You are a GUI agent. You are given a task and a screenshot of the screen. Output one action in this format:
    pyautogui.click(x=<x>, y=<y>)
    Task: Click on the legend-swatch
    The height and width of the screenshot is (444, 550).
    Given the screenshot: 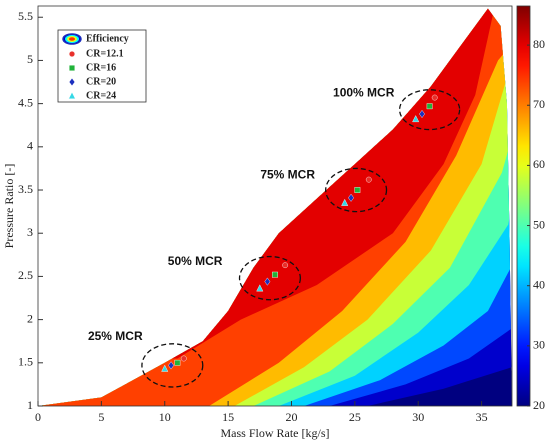 What is the action you would take?
    pyautogui.click(x=72, y=39)
    